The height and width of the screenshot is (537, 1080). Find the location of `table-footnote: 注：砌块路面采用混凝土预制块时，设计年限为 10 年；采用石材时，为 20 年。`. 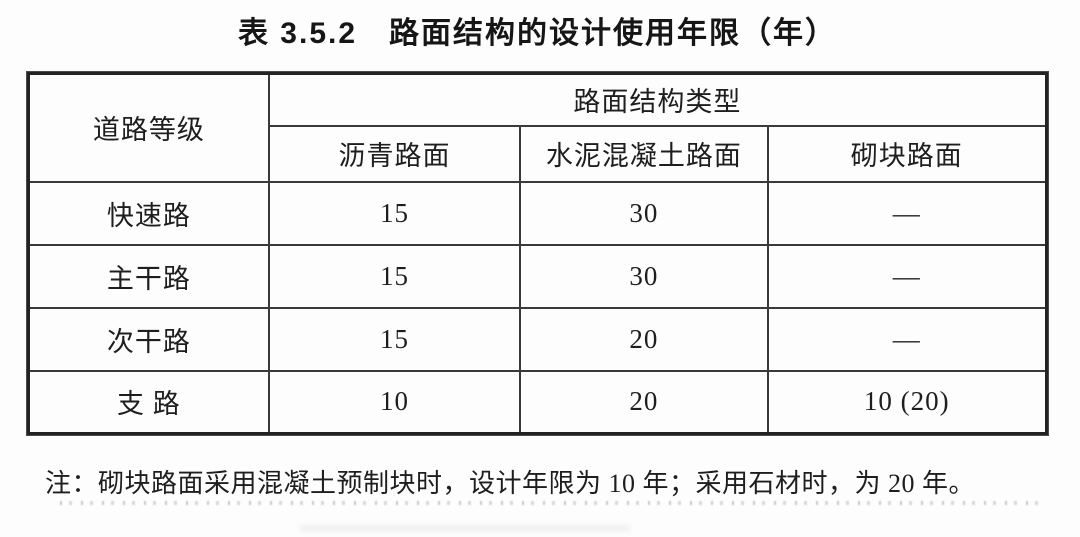

table-footnote: 注：砌块路面采用混凝土预制块时，设计年限为 10 年；采用石材时，为 20 年。 is located at coordinates (510, 483).